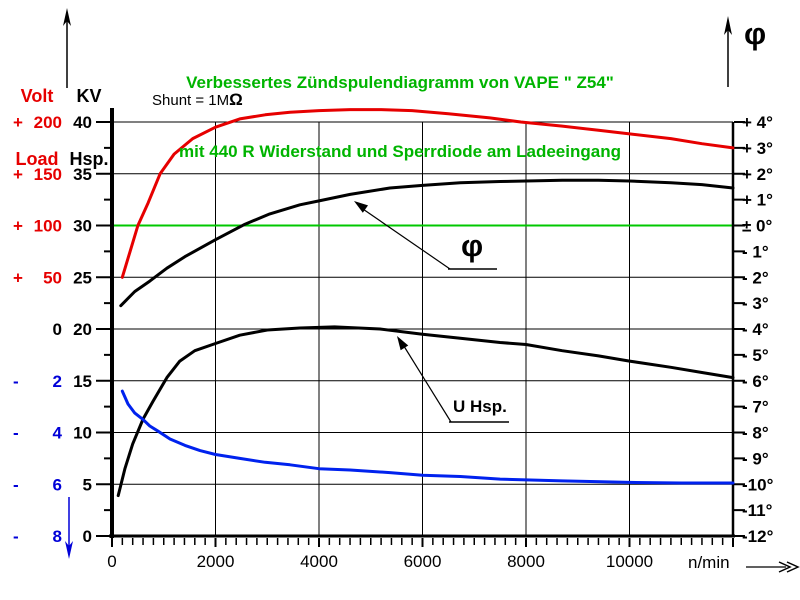 This screenshot has width=800, height=600. Describe the element at coordinates (82, 174) in the screenshot. I see `kv-tick-label: 35` at that location.